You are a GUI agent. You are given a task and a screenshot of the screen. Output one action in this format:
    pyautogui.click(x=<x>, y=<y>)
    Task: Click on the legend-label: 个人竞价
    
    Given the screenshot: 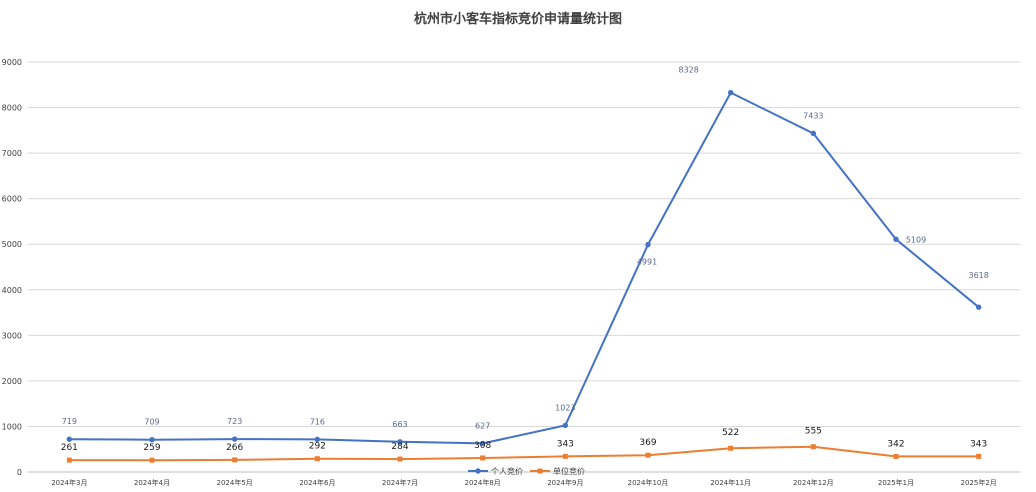 What is the action you would take?
    pyautogui.click(x=507, y=471)
    